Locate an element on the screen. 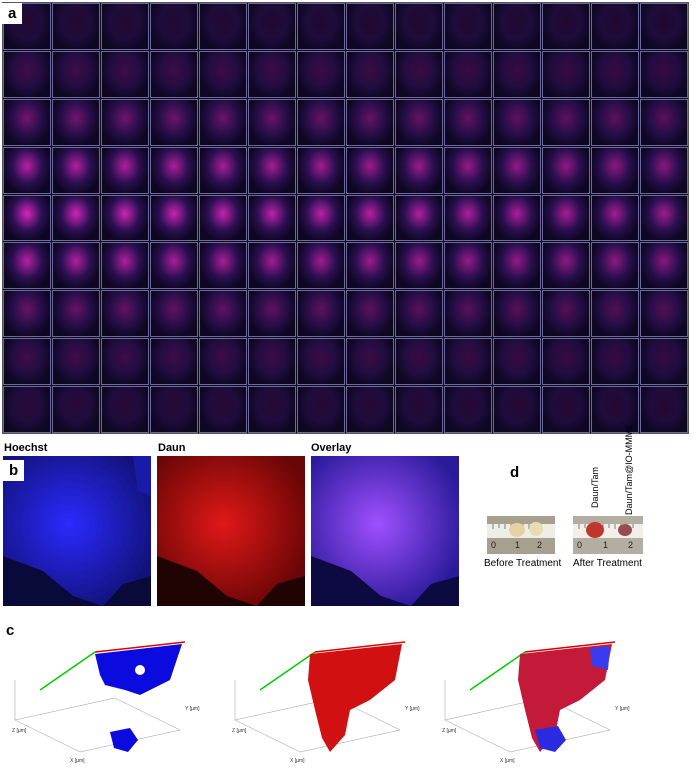 The width and height of the screenshot is (699, 773). after-treatment-caption: After Treatment is located at coordinates (607, 563).